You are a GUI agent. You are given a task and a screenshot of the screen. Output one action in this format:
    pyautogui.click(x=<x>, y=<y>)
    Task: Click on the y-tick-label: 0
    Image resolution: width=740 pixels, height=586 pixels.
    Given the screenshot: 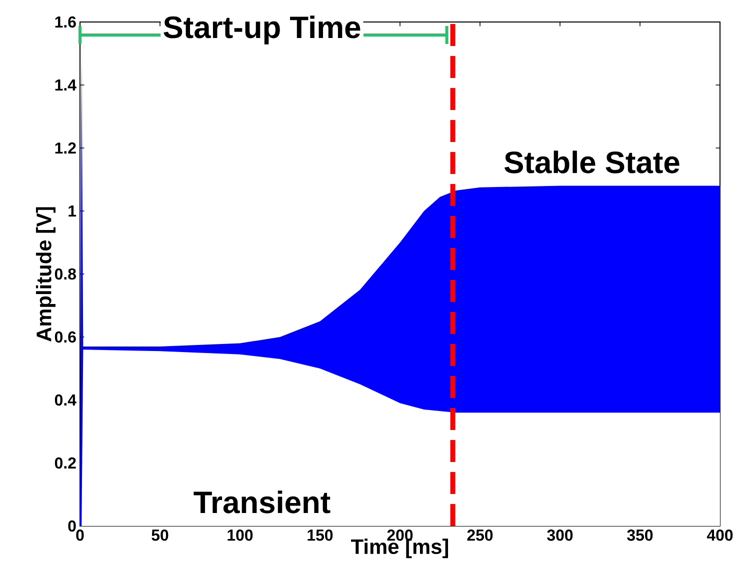 What is the action you would take?
    pyautogui.click(x=72, y=526)
    